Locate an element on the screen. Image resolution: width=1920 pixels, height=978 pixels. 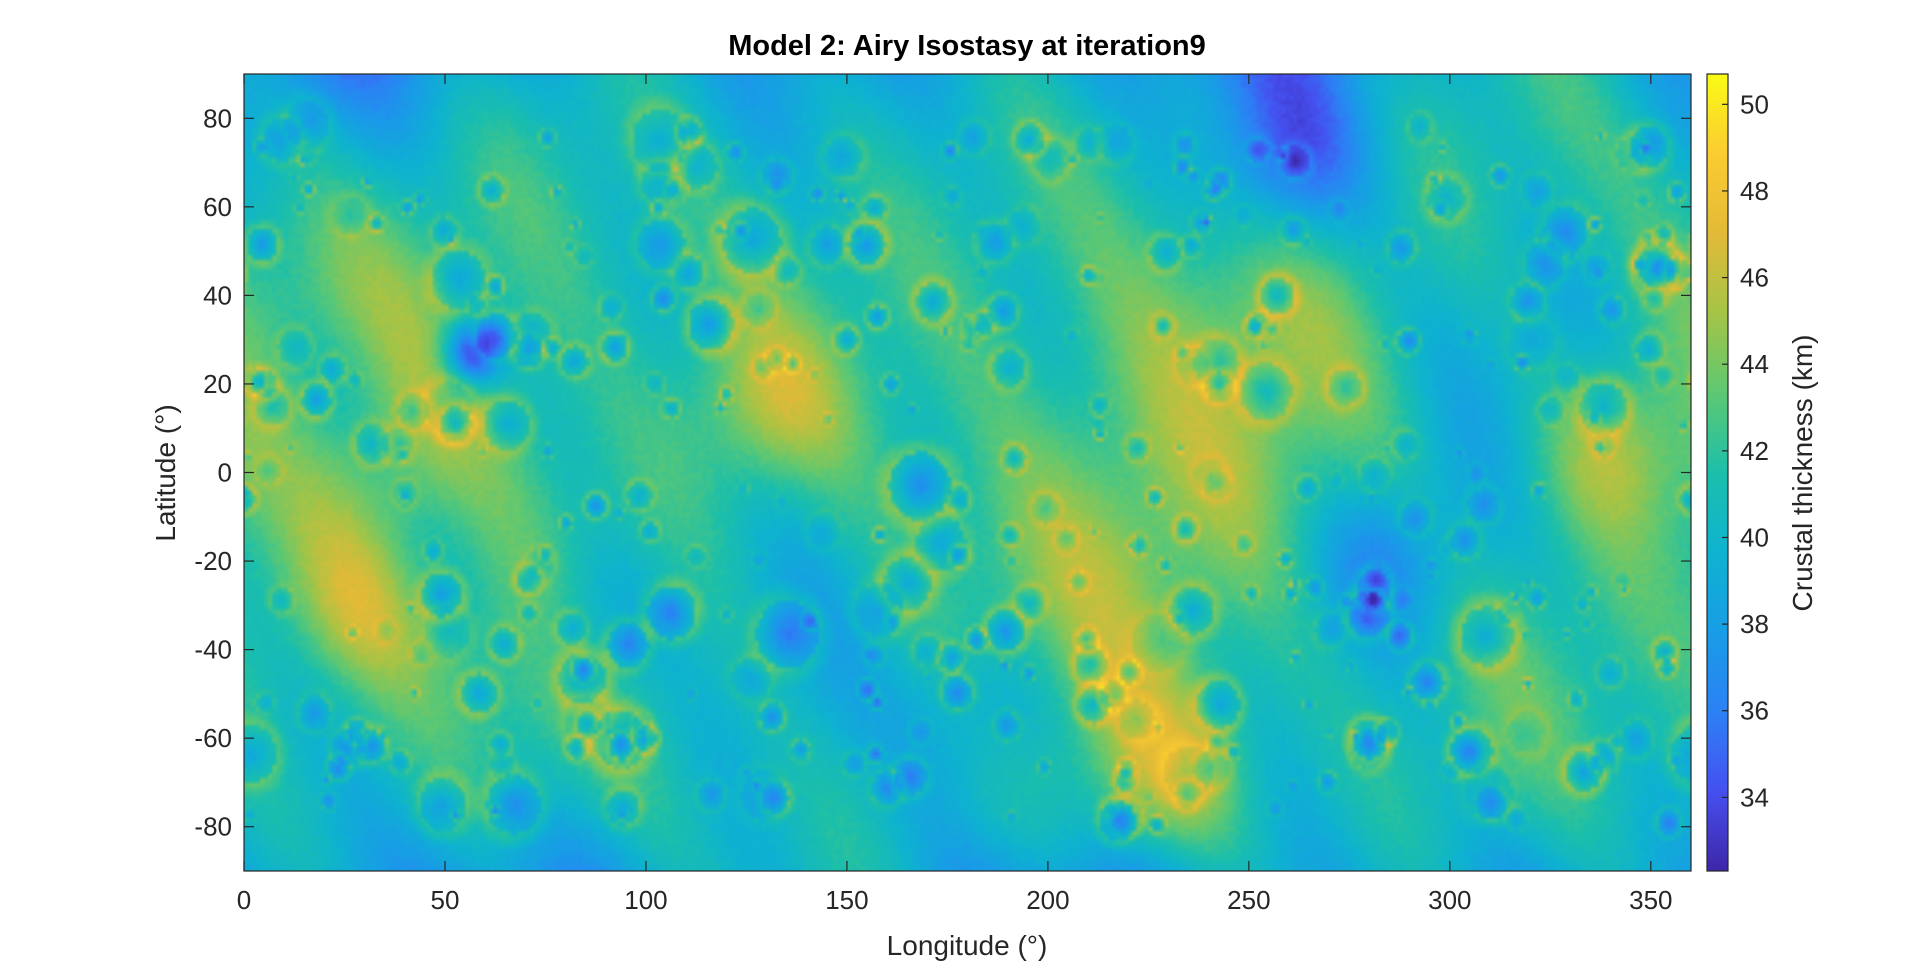
colorbar-tick-label: 38 is located at coordinates (1754, 624).